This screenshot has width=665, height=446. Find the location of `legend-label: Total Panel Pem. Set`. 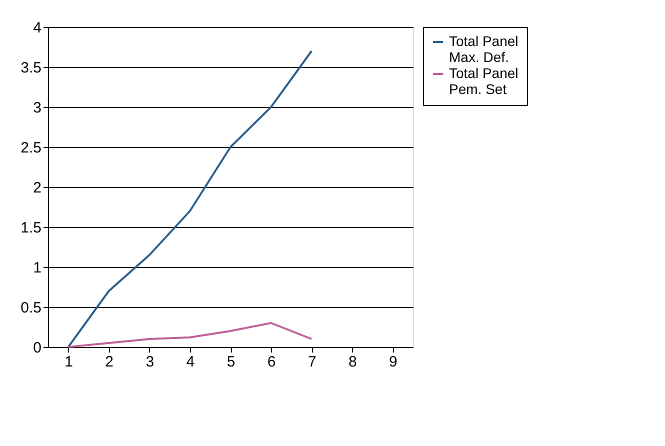

legend-label: Total Panel Pem. Set is located at coordinates (483, 81).